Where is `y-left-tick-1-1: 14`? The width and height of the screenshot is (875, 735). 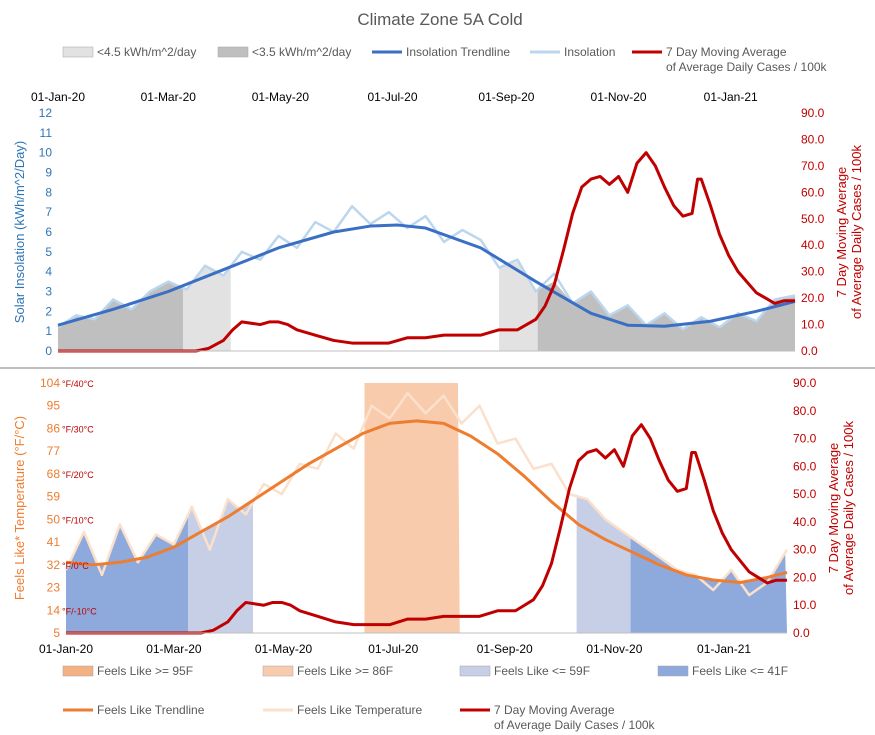 y-left-tick-1-1: 14 is located at coordinates (54, 610).